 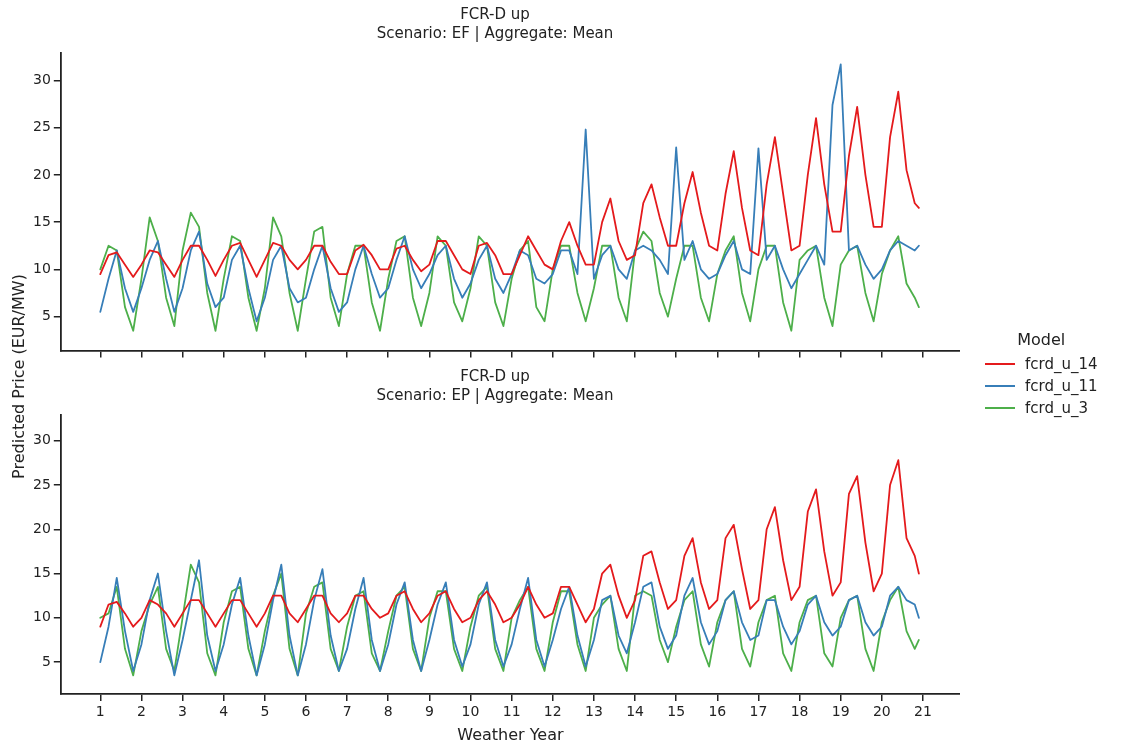 What do you see at coordinates (881, 711) in the screenshot?
I see `x-tick-label: 20` at bounding box center [881, 711].